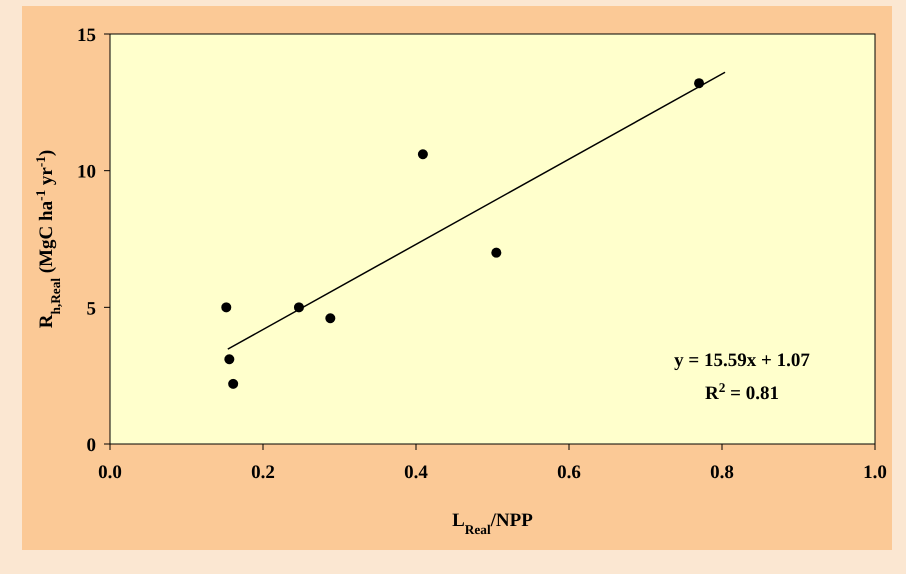 This screenshot has height=574, width=906. Describe the element at coordinates (569, 472) in the screenshot. I see `x-tick-label: 0.6` at that location.